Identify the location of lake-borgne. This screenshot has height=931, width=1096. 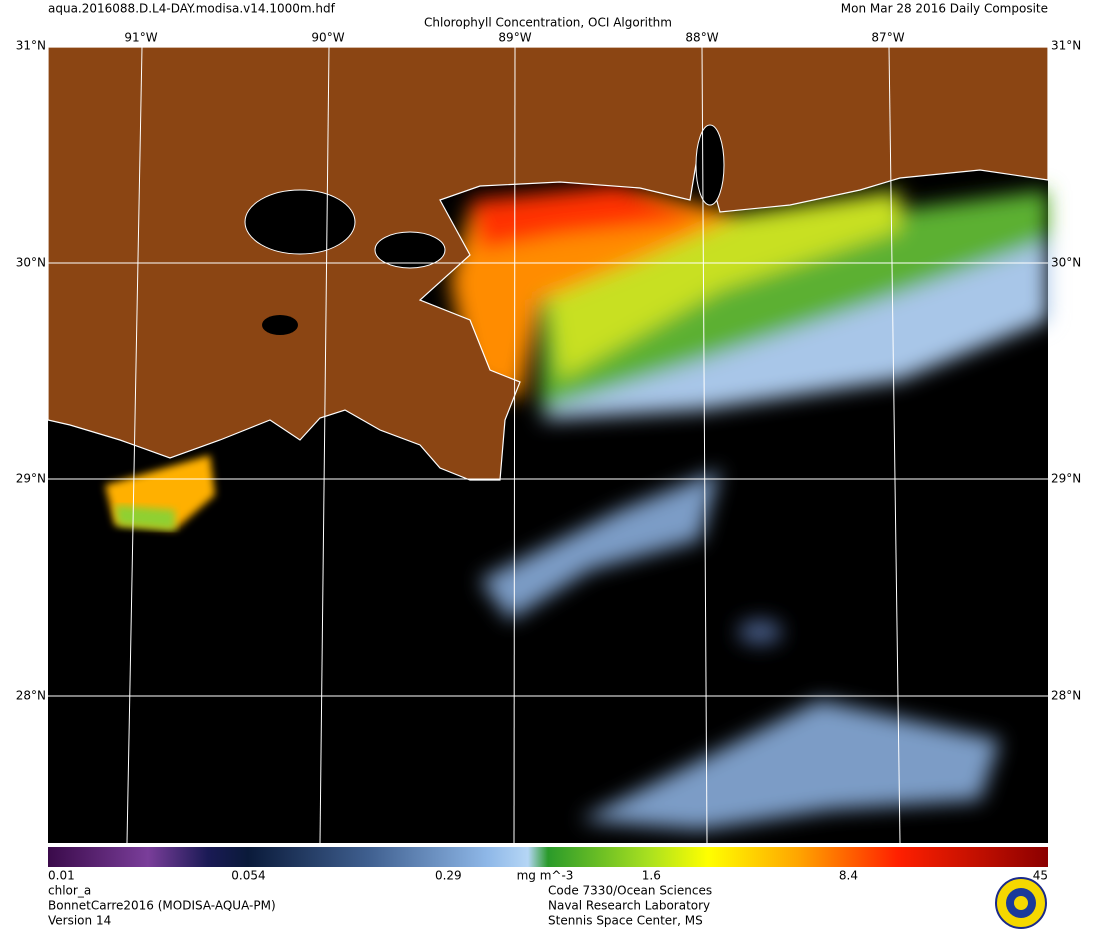
(410, 250).